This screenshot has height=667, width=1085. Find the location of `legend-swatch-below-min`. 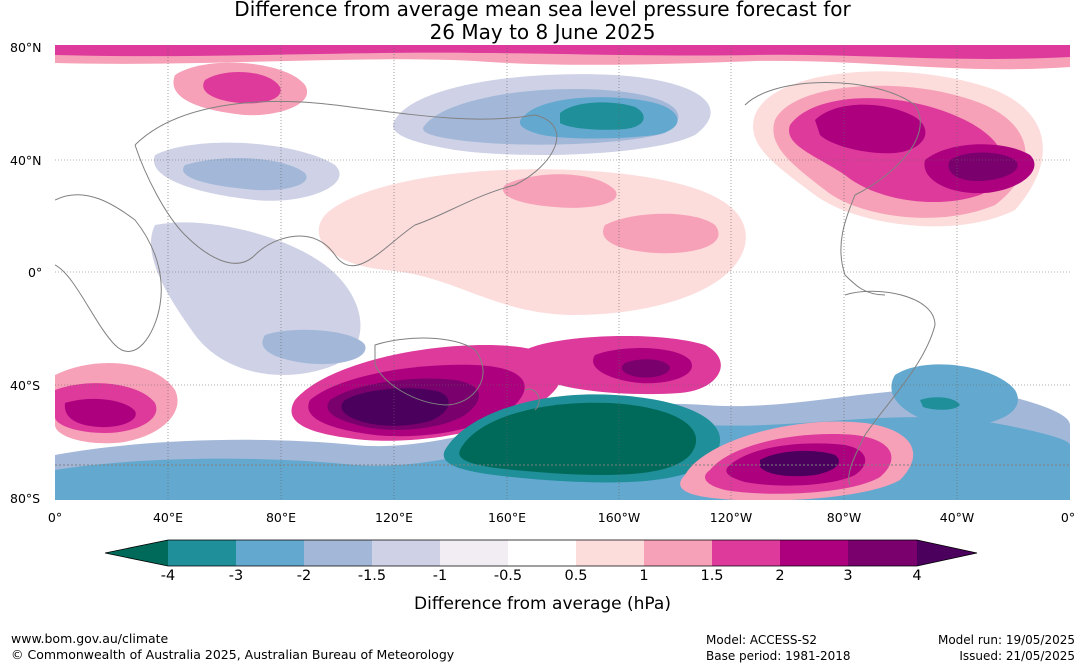

legend-swatch-below-min is located at coordinates (136, 553).